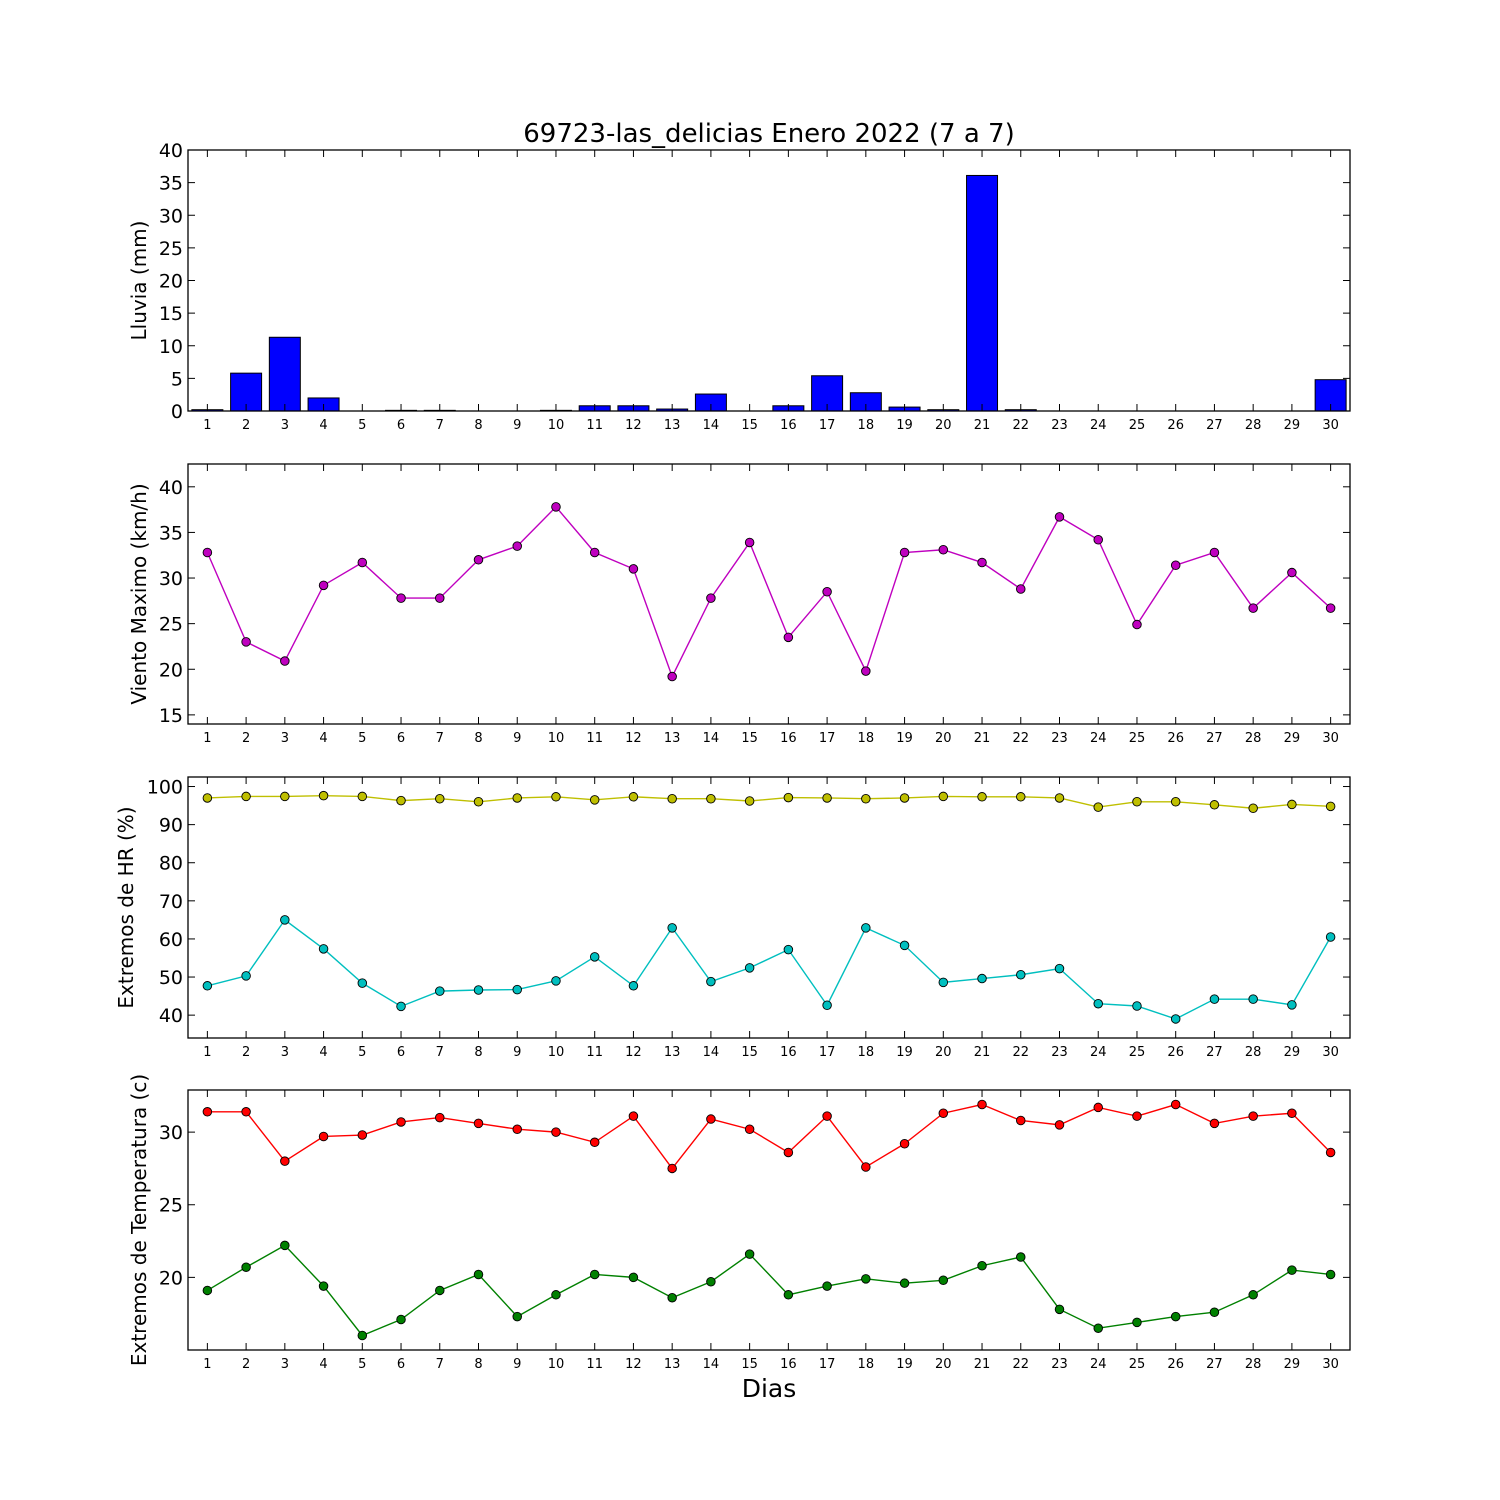 Image resolution: width=1500 pixels, height=1500 pixels. Describe the element at coordinates (478, 738) in the screenshot. I see `x-tick-label: 8` at that location.